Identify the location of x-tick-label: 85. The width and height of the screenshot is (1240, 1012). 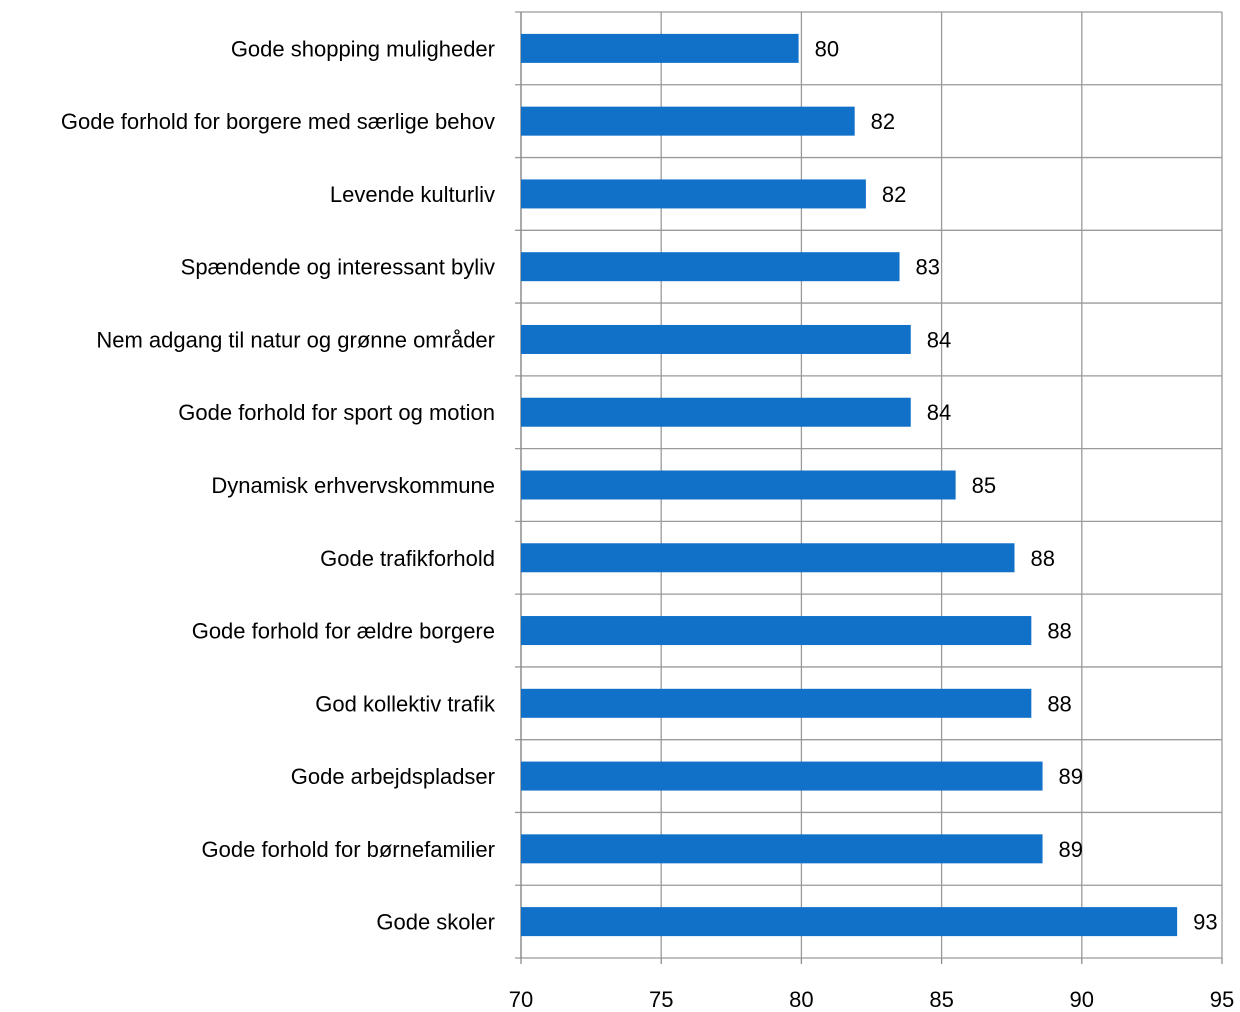
(941, 999).